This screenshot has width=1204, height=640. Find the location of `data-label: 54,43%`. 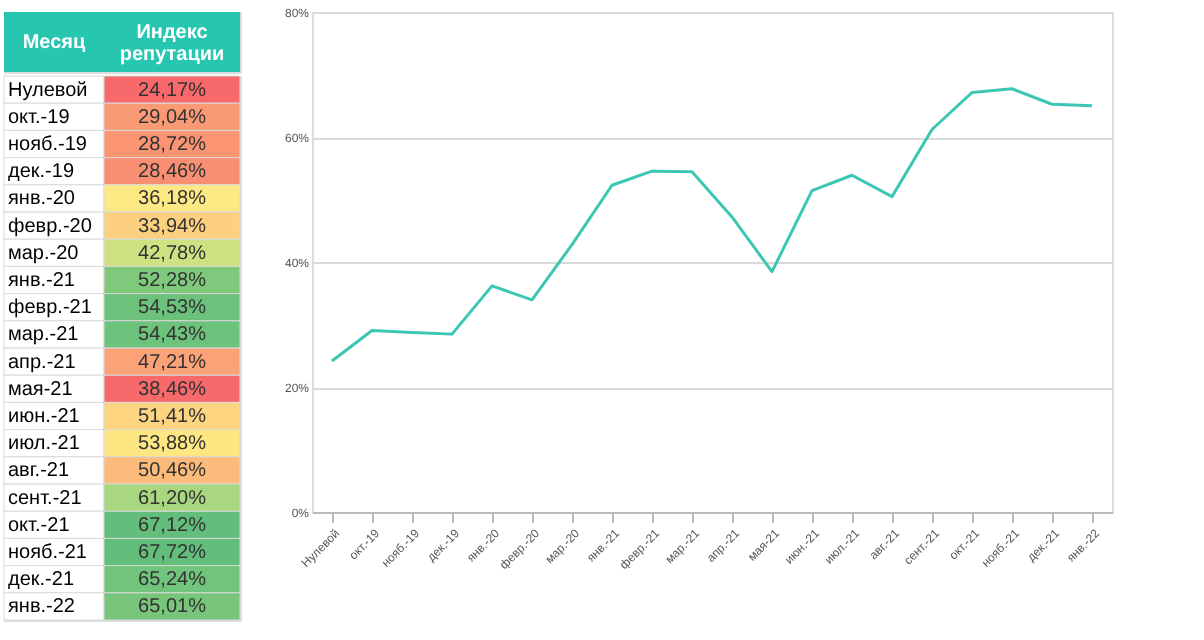

data-label: 54,43% is located at coordinates (172, 335).